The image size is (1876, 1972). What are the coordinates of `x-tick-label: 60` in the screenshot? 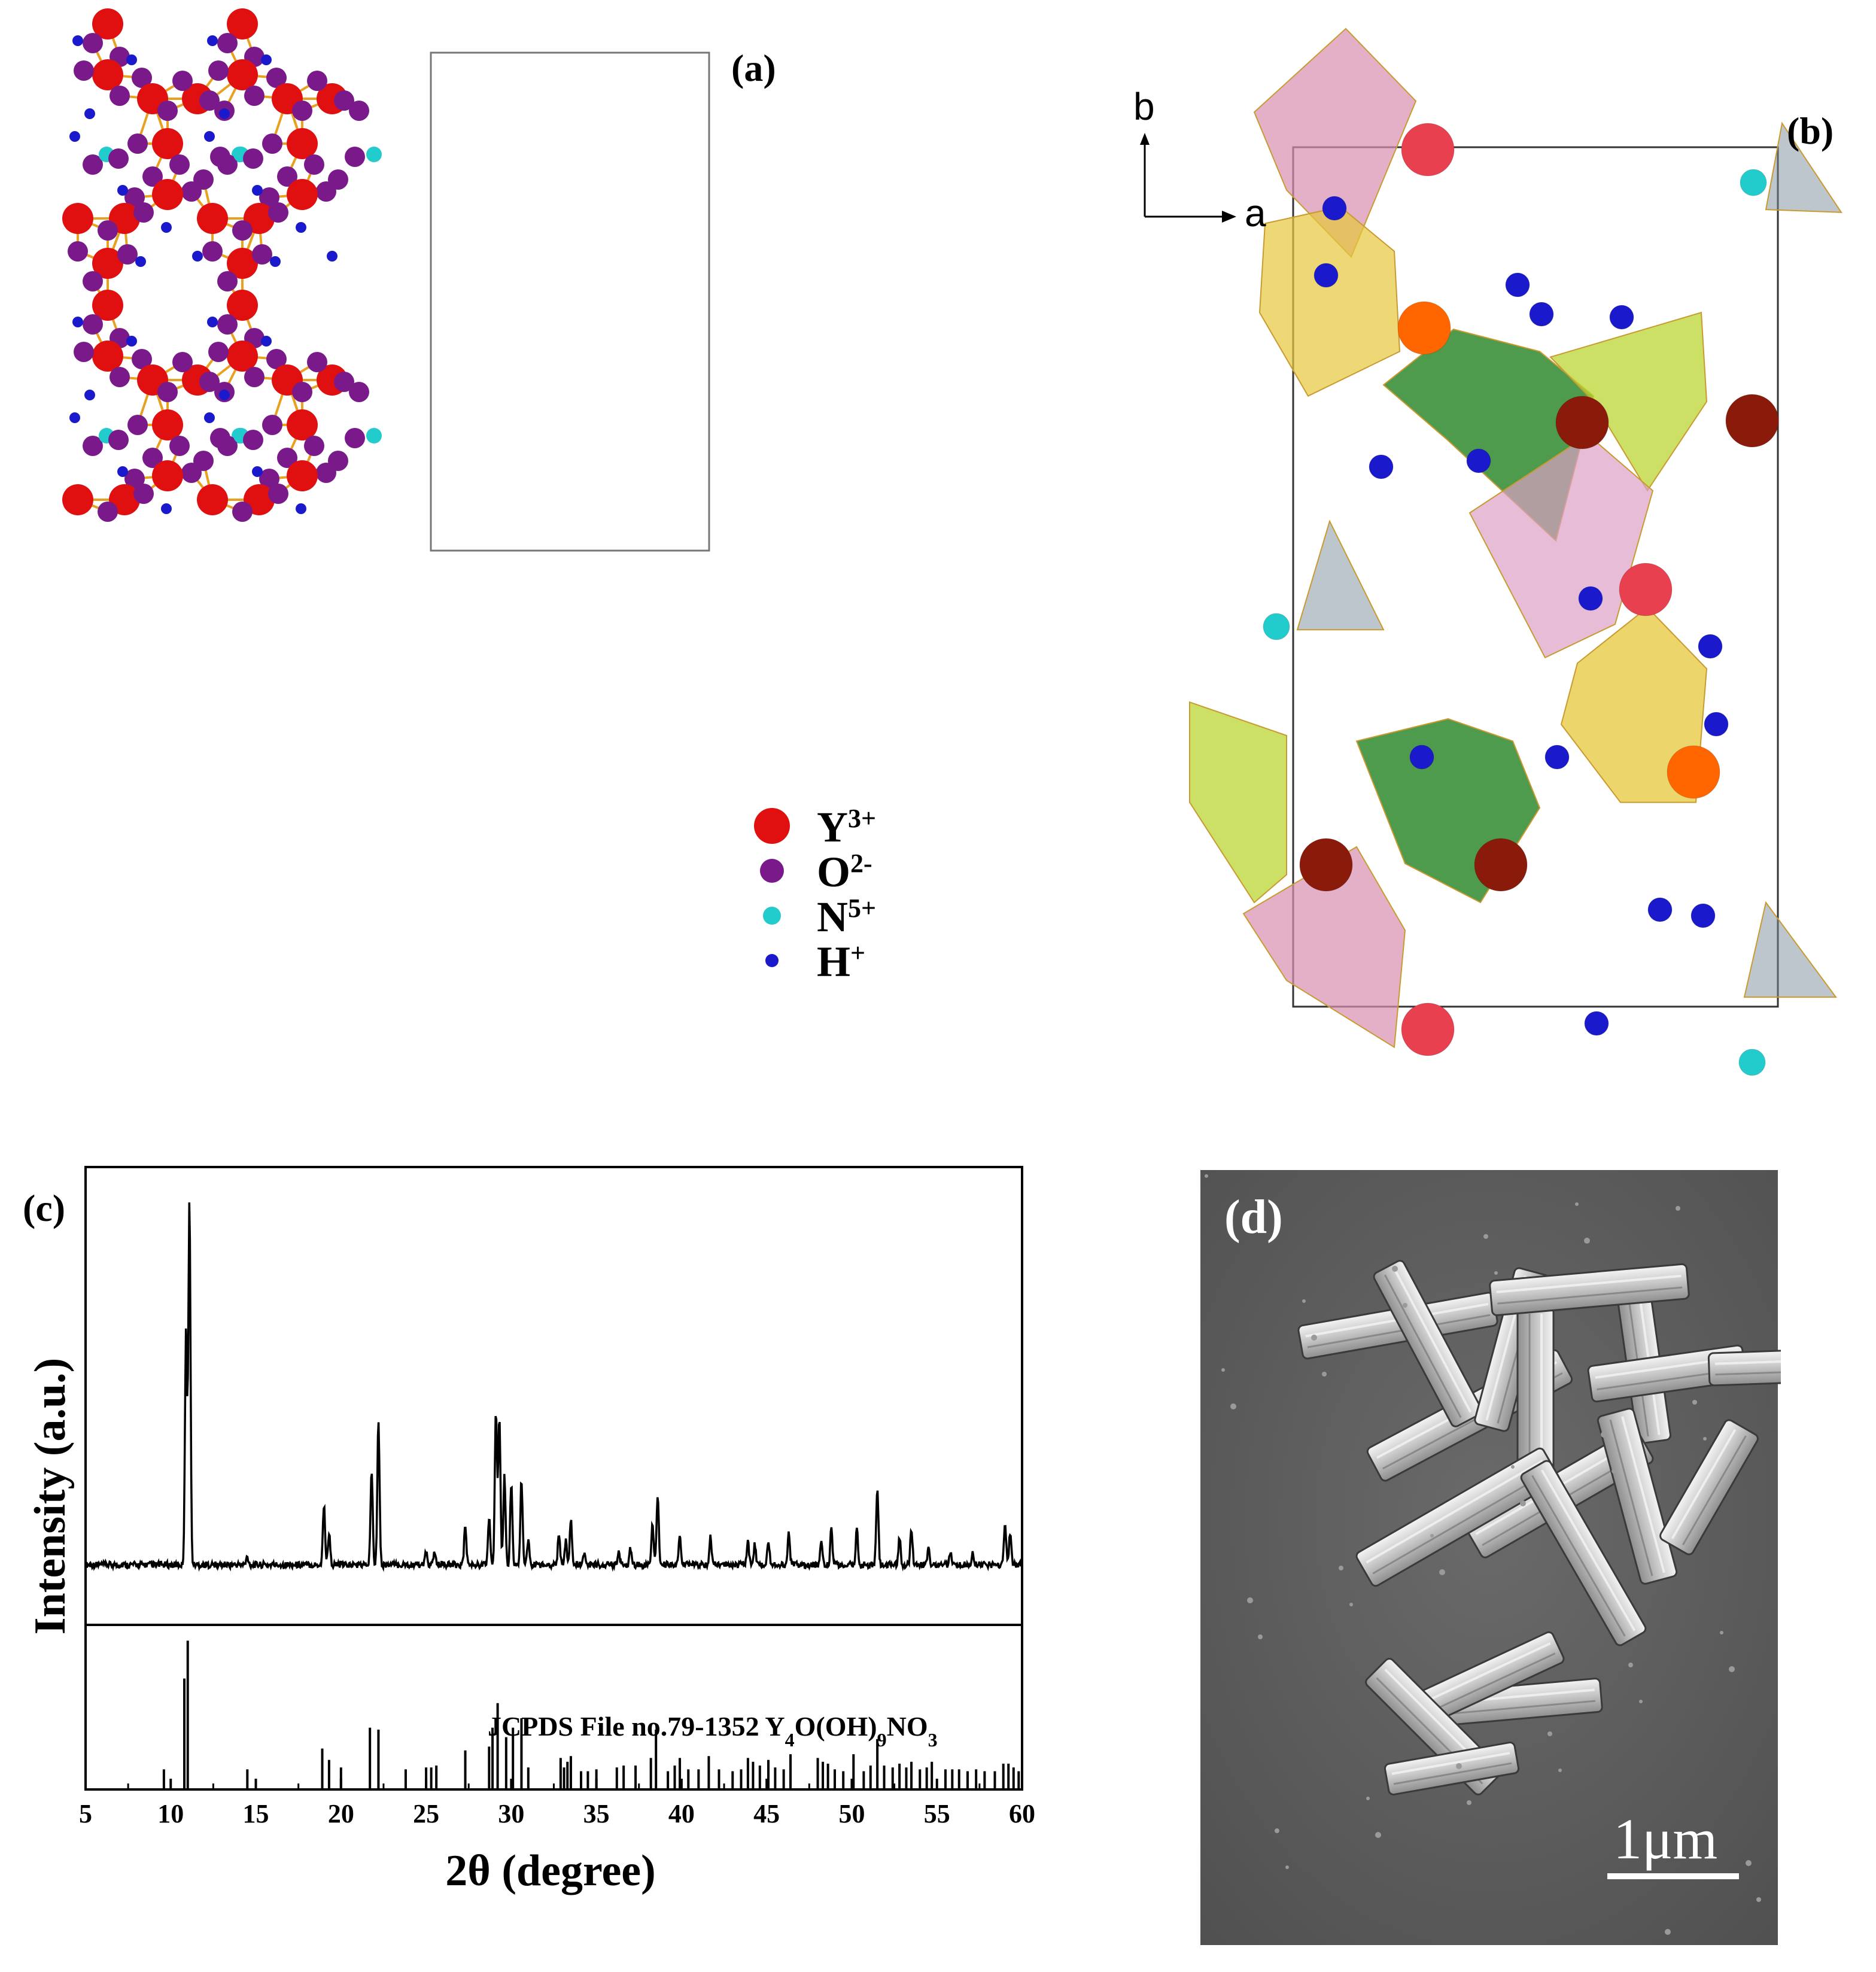 It's located at (1022, 1813).